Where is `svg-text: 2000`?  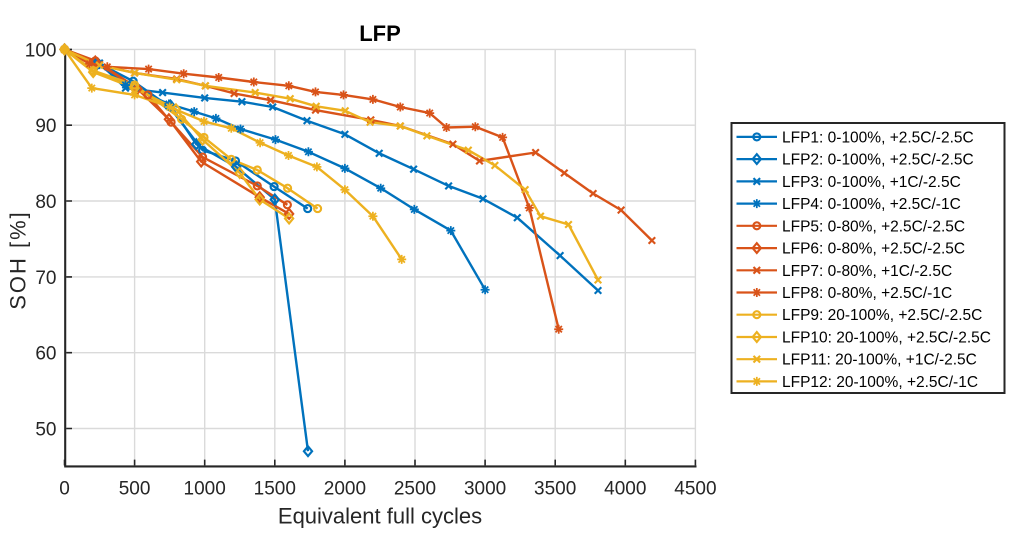
svg-text: 2000 is located at coordinates (345, 489).